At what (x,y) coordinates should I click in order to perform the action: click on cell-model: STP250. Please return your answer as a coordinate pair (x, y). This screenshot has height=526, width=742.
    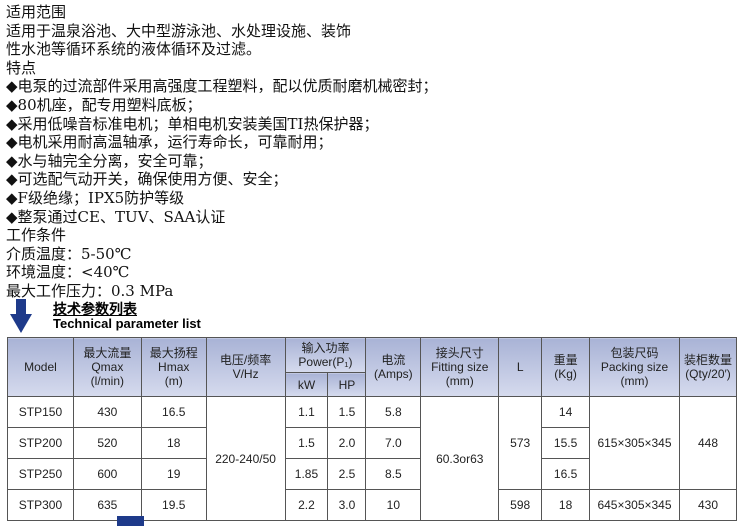
    Looking at the image, I should click on (40, 474).